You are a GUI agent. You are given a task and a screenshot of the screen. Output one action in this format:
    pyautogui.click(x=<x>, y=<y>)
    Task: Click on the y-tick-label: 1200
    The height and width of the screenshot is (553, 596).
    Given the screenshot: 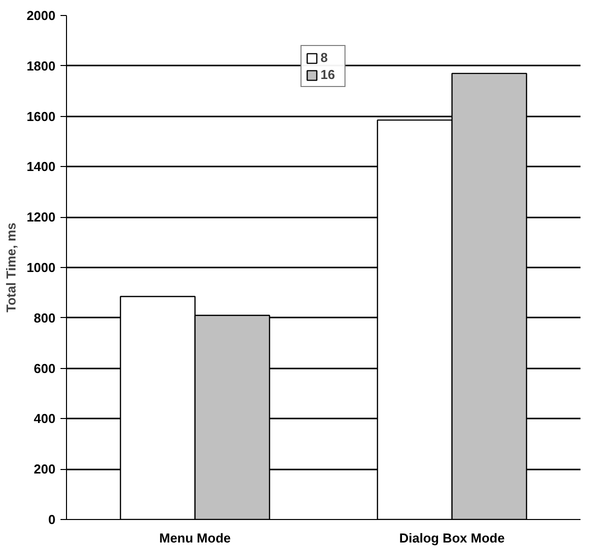 What is the action you would take?
    pyautogui.click(x=41, y=217)
    